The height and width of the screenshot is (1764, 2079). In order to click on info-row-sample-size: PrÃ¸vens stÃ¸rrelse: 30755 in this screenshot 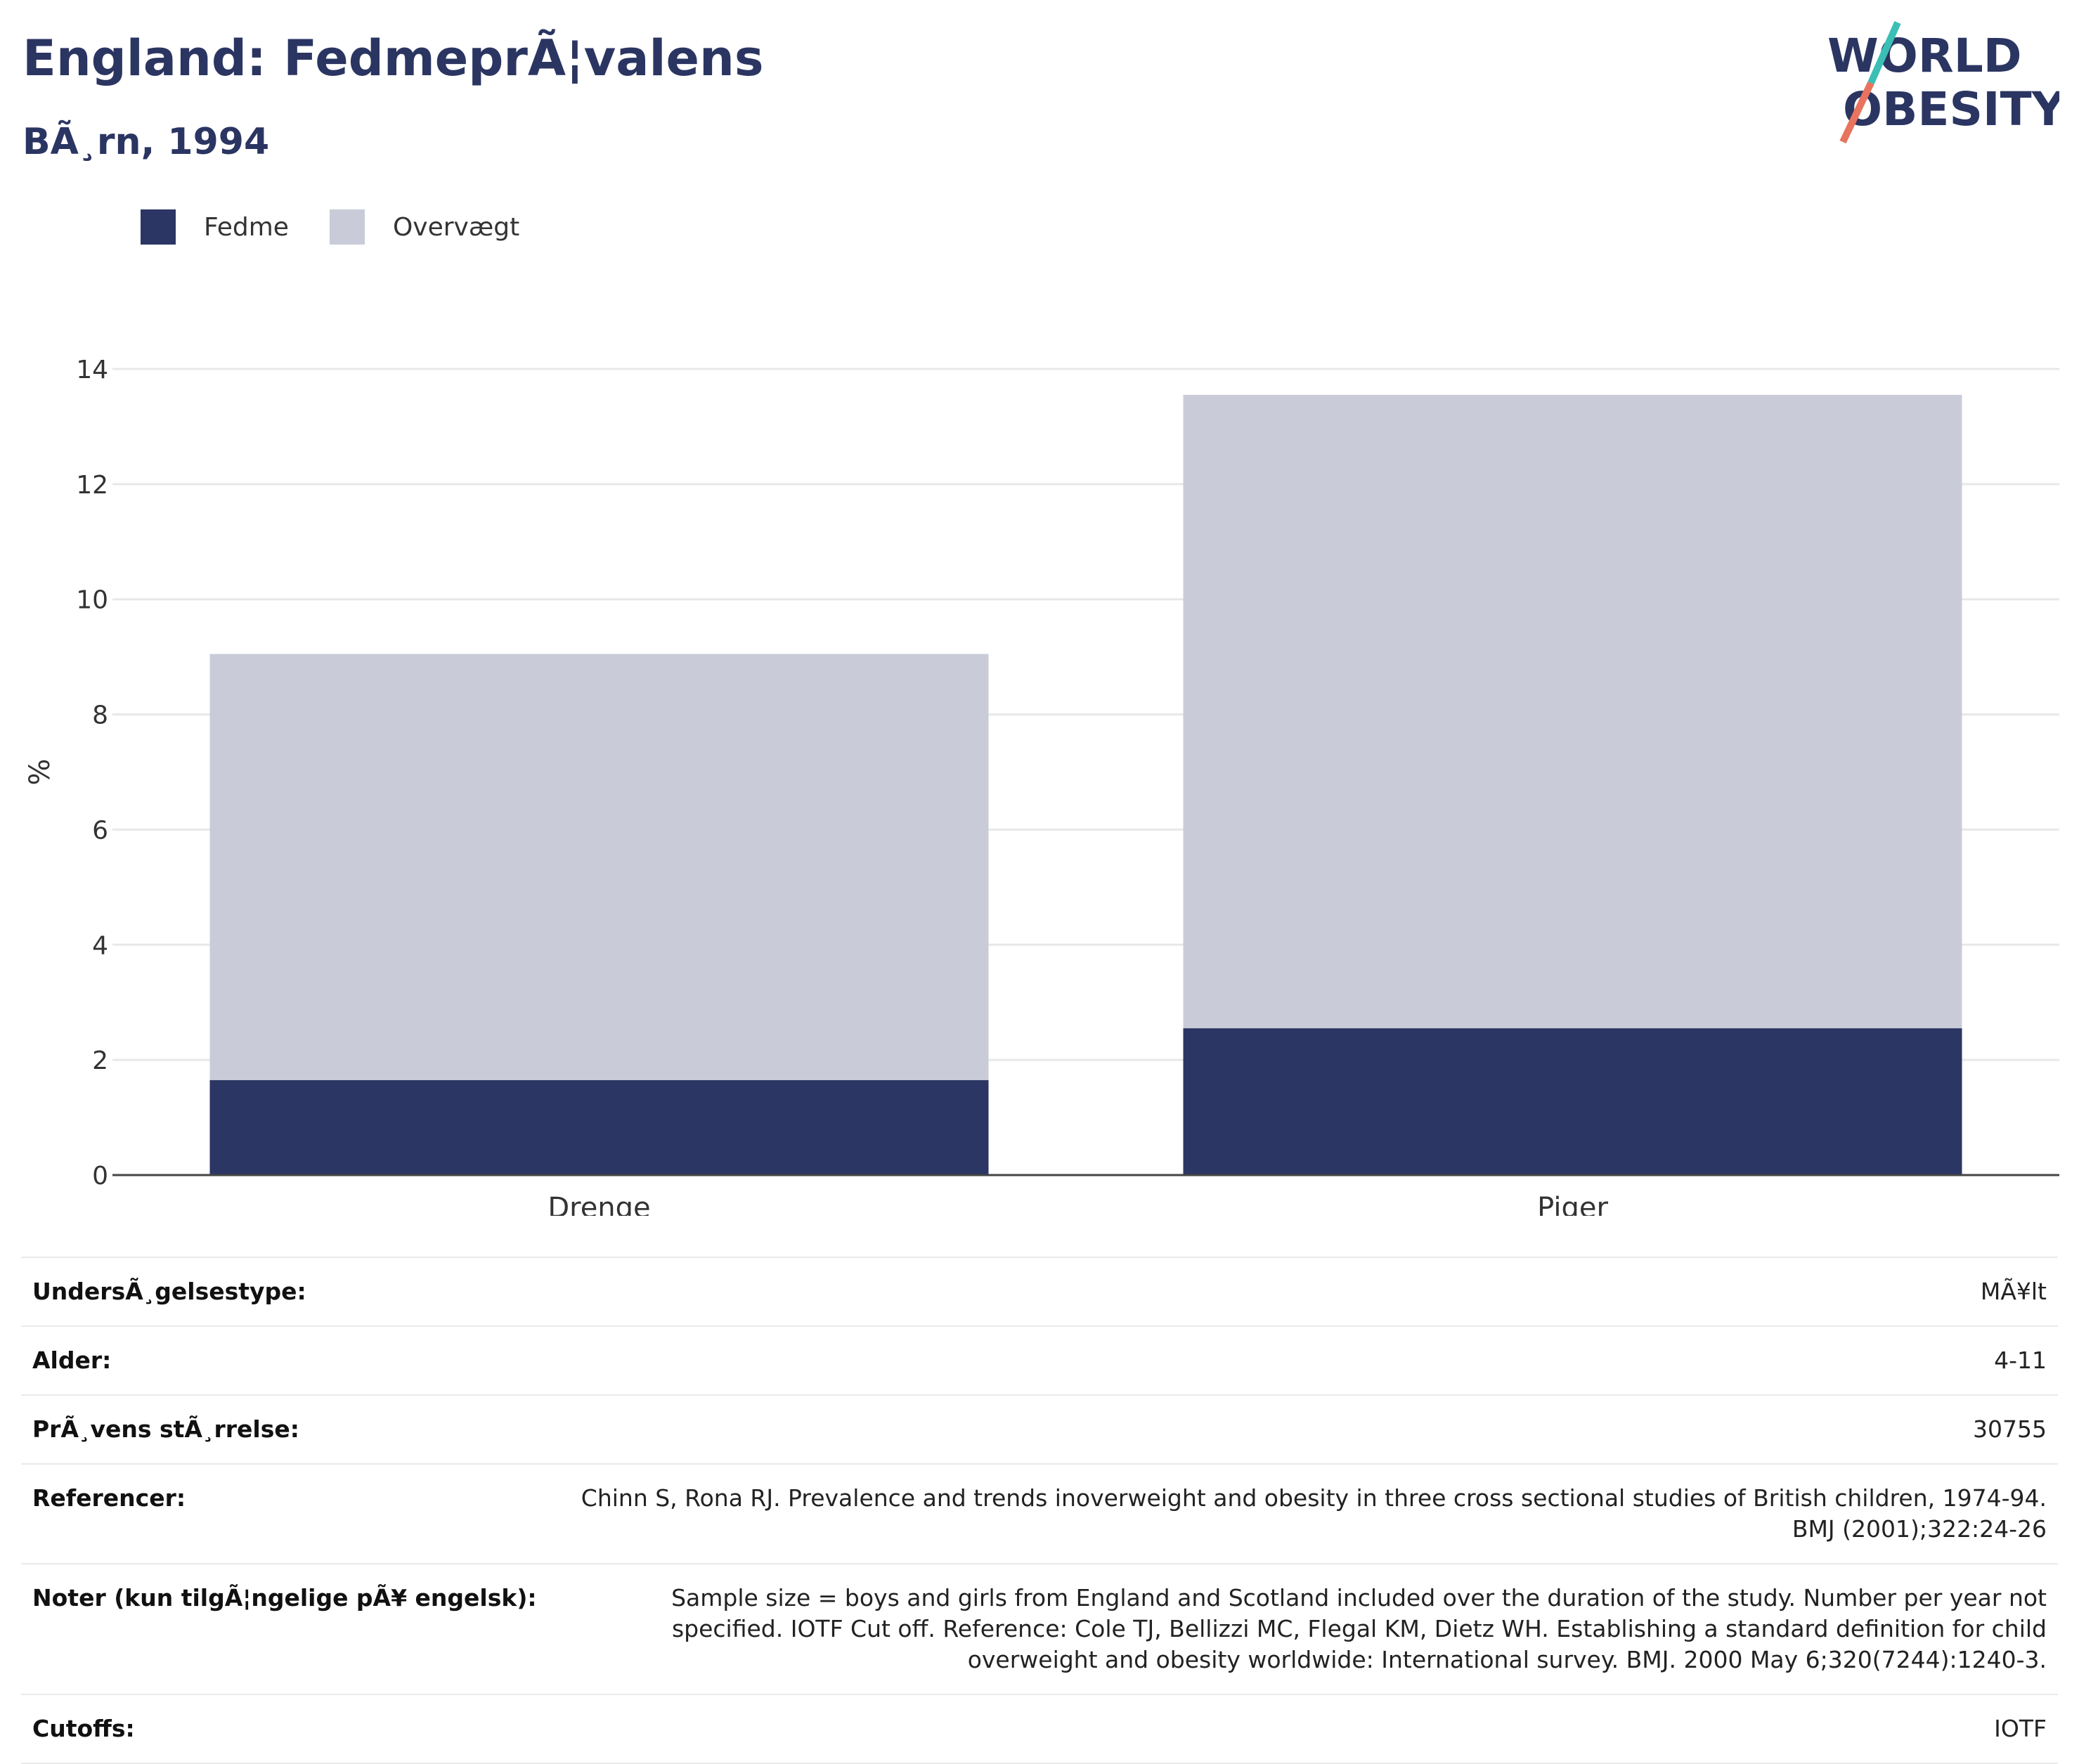, I will do `click(1039, 1430)`.